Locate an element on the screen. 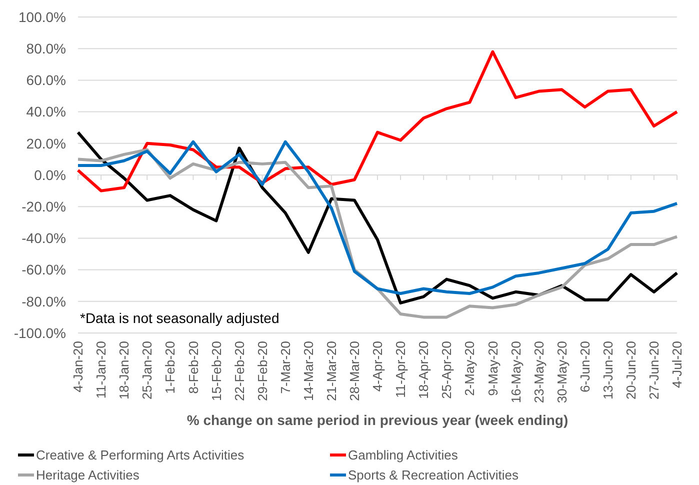 The image size is (699, 485). x-tick-label: 11-Jan-20 is located at coordinates (101, 370).